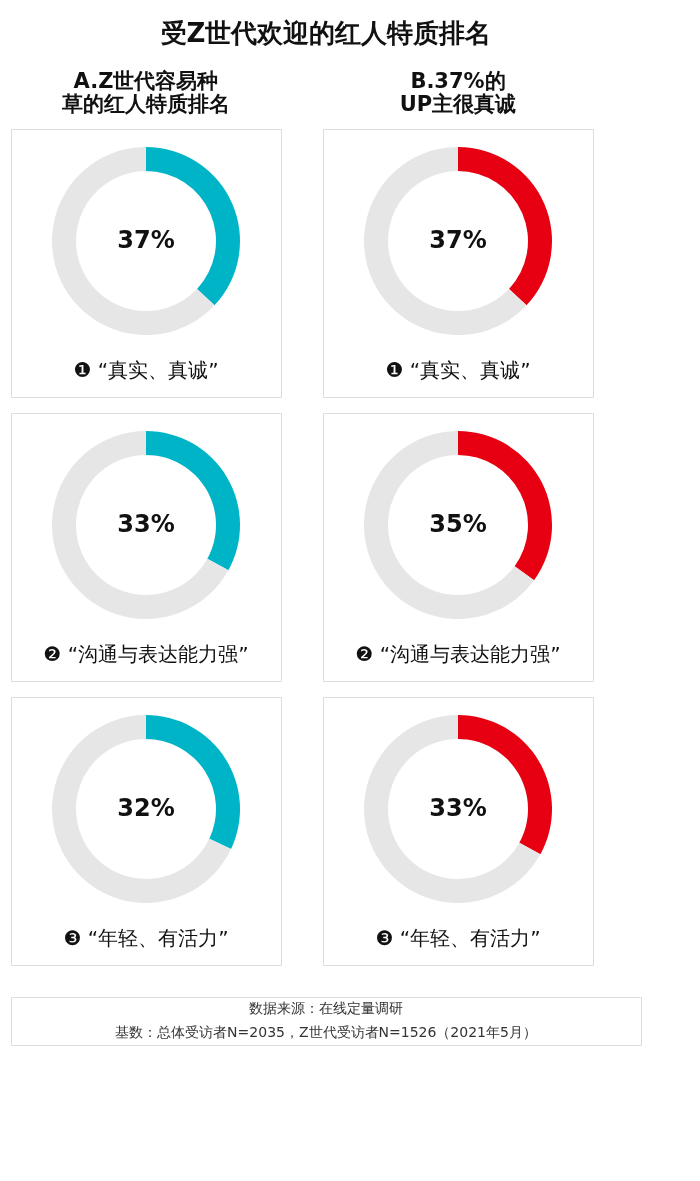  I want to click on chart-title: B.37%的UP主很真诚, so click(458, 92).